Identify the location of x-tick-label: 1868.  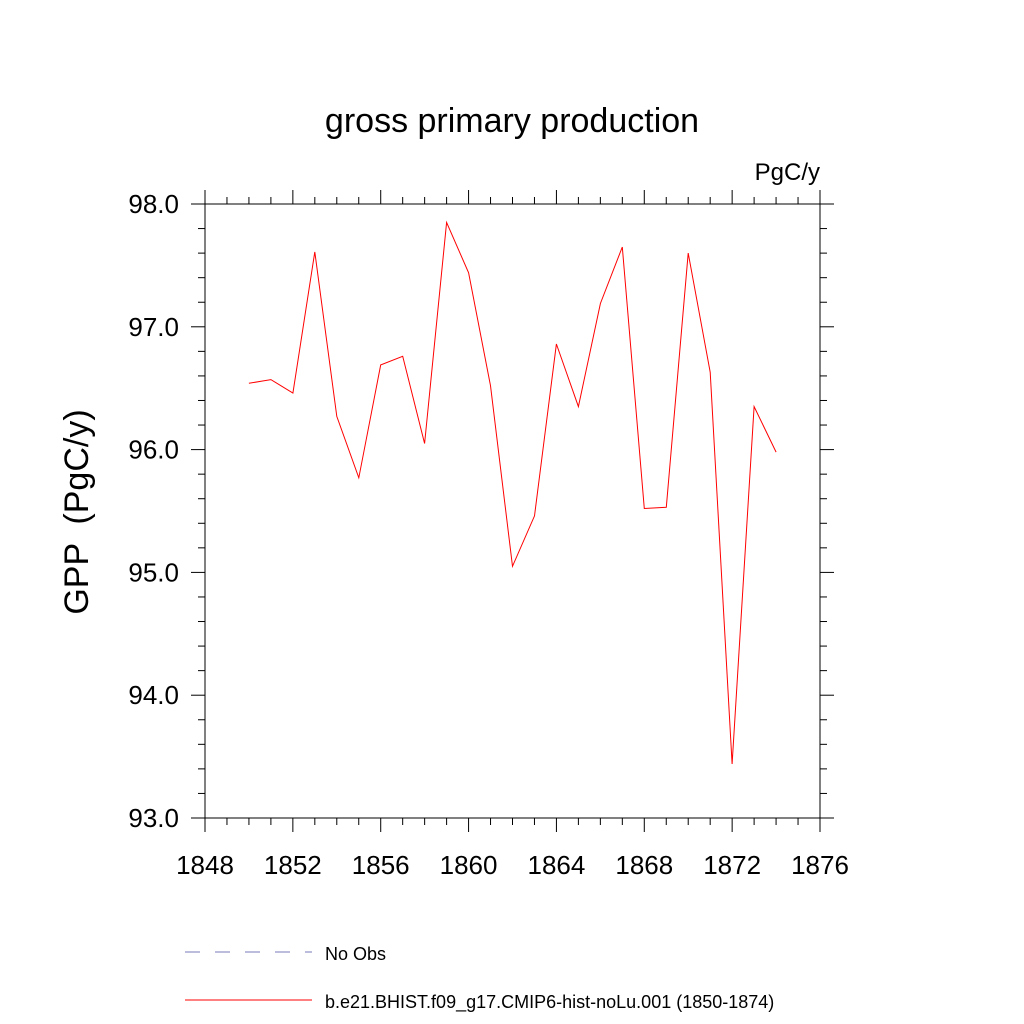
(644, 865).